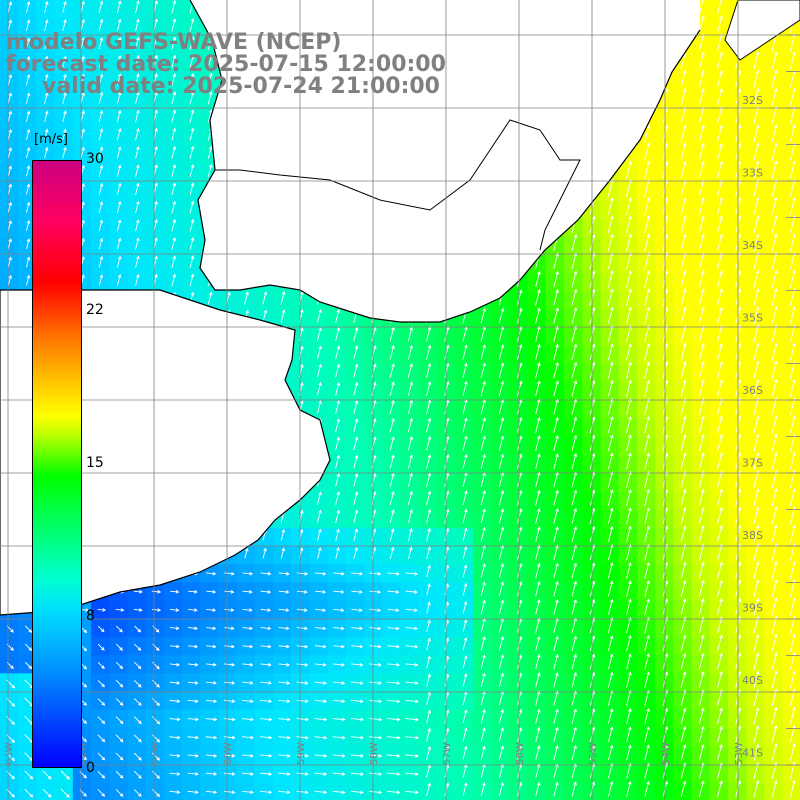  What do you see at coordinates (739, 753) in the screenshot?
I see `longitude-label: 53W` at bounding box center [739, 753].